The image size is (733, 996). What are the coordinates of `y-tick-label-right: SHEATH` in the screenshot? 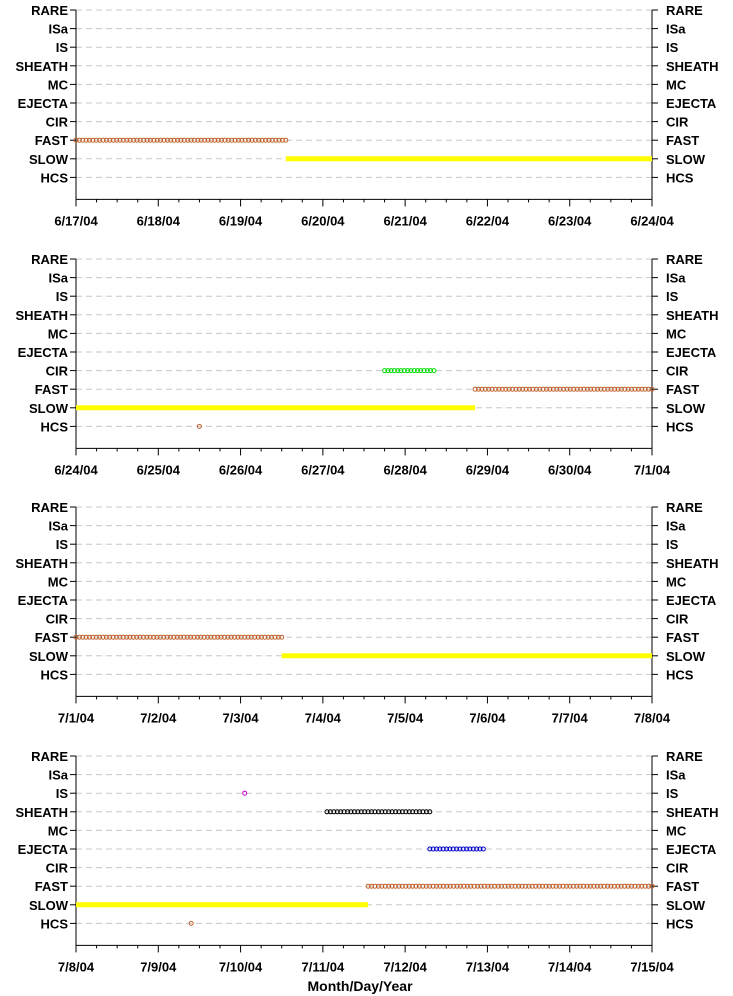 It's located at (692, 812).